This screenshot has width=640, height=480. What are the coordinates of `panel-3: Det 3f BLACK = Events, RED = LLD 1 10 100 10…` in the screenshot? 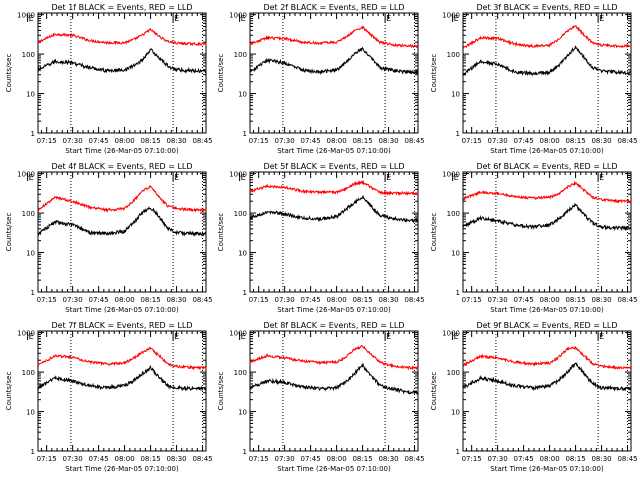 It's located at (534, 79).